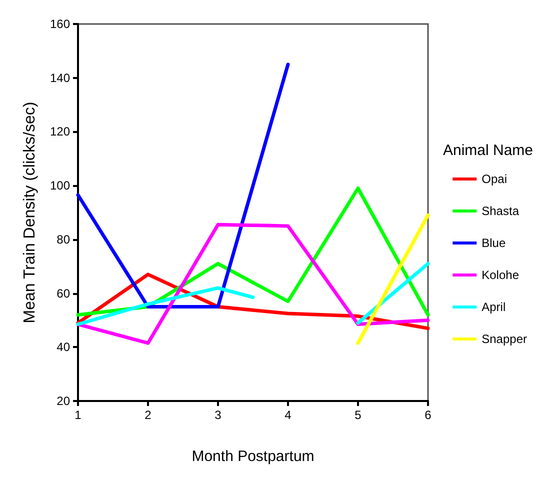  Describe the element at coordinates (428, 415) in the screenshot. I see `x-tick-label: 6` at that location.